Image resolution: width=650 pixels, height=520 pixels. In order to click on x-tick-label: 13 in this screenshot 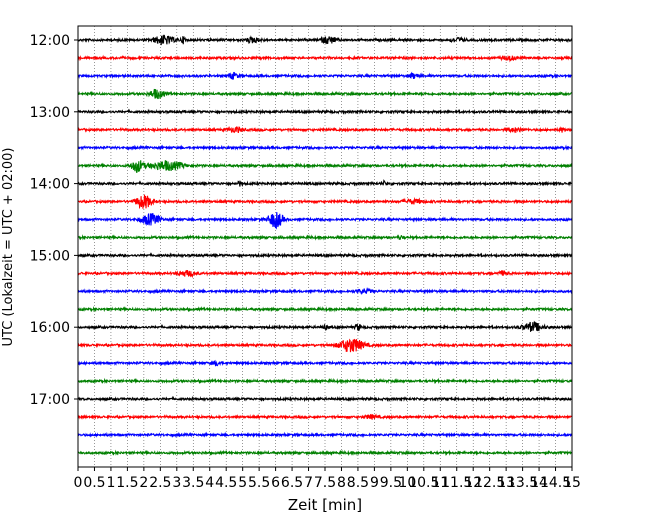, I will do `click(506, 483)`.